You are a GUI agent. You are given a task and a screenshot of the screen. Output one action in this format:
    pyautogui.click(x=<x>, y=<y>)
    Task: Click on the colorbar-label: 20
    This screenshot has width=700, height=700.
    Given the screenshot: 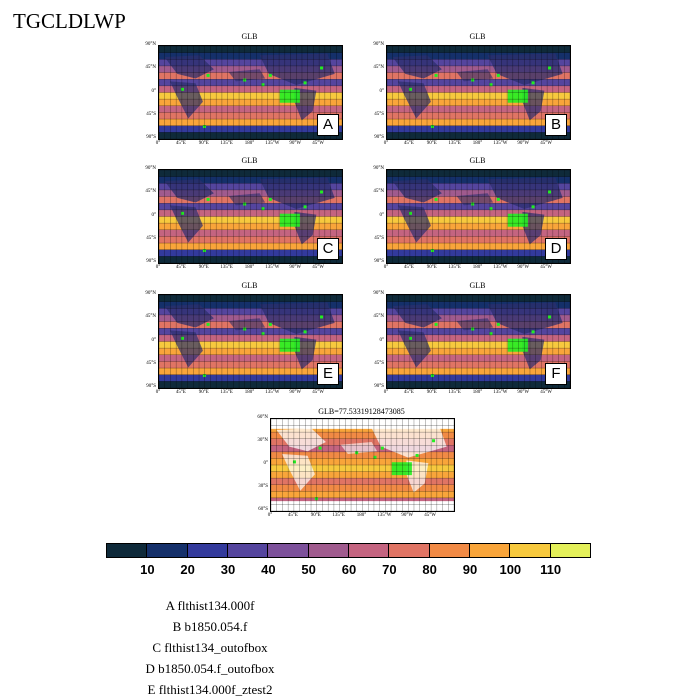 What is the action you would take?
    pyautogui.click(x=187, y=569)
    